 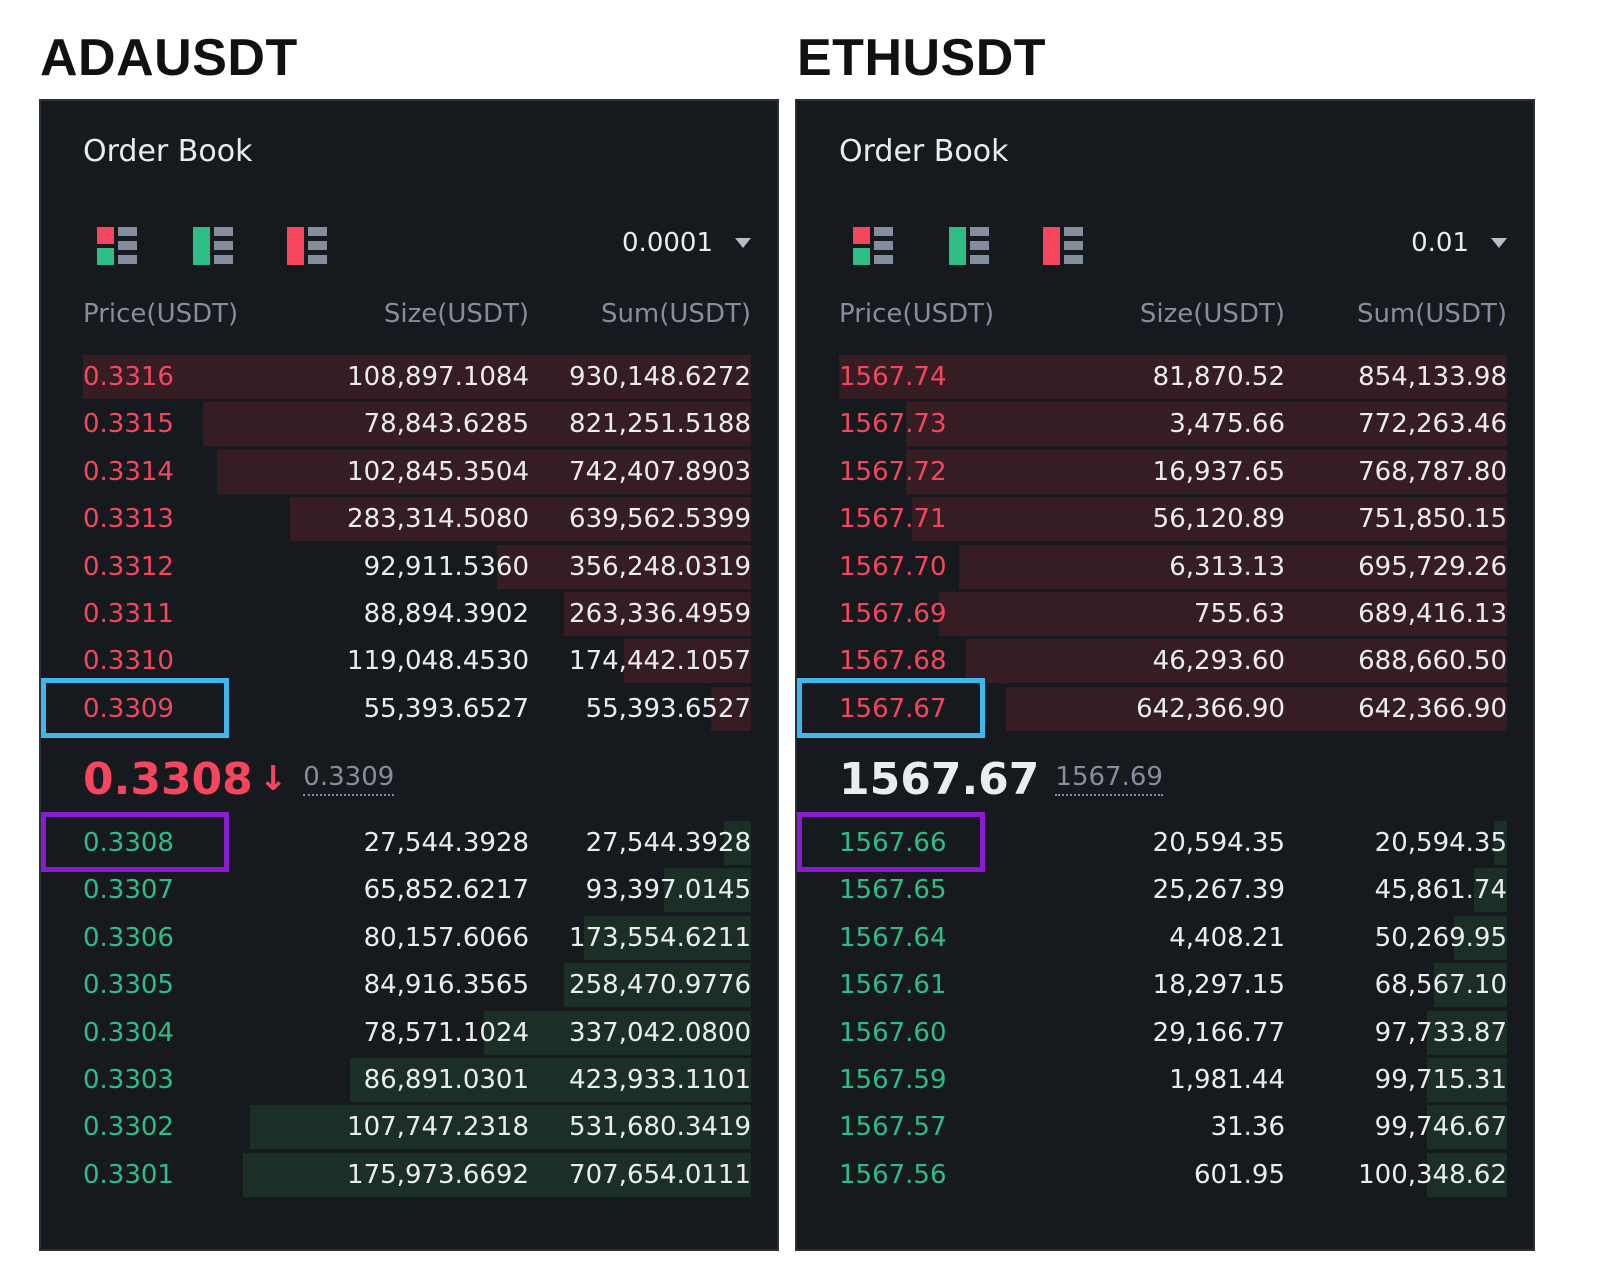 I want to click on bid-row: 1567.64 4,408.21 50,269.95, so click(x=1173, y=938).